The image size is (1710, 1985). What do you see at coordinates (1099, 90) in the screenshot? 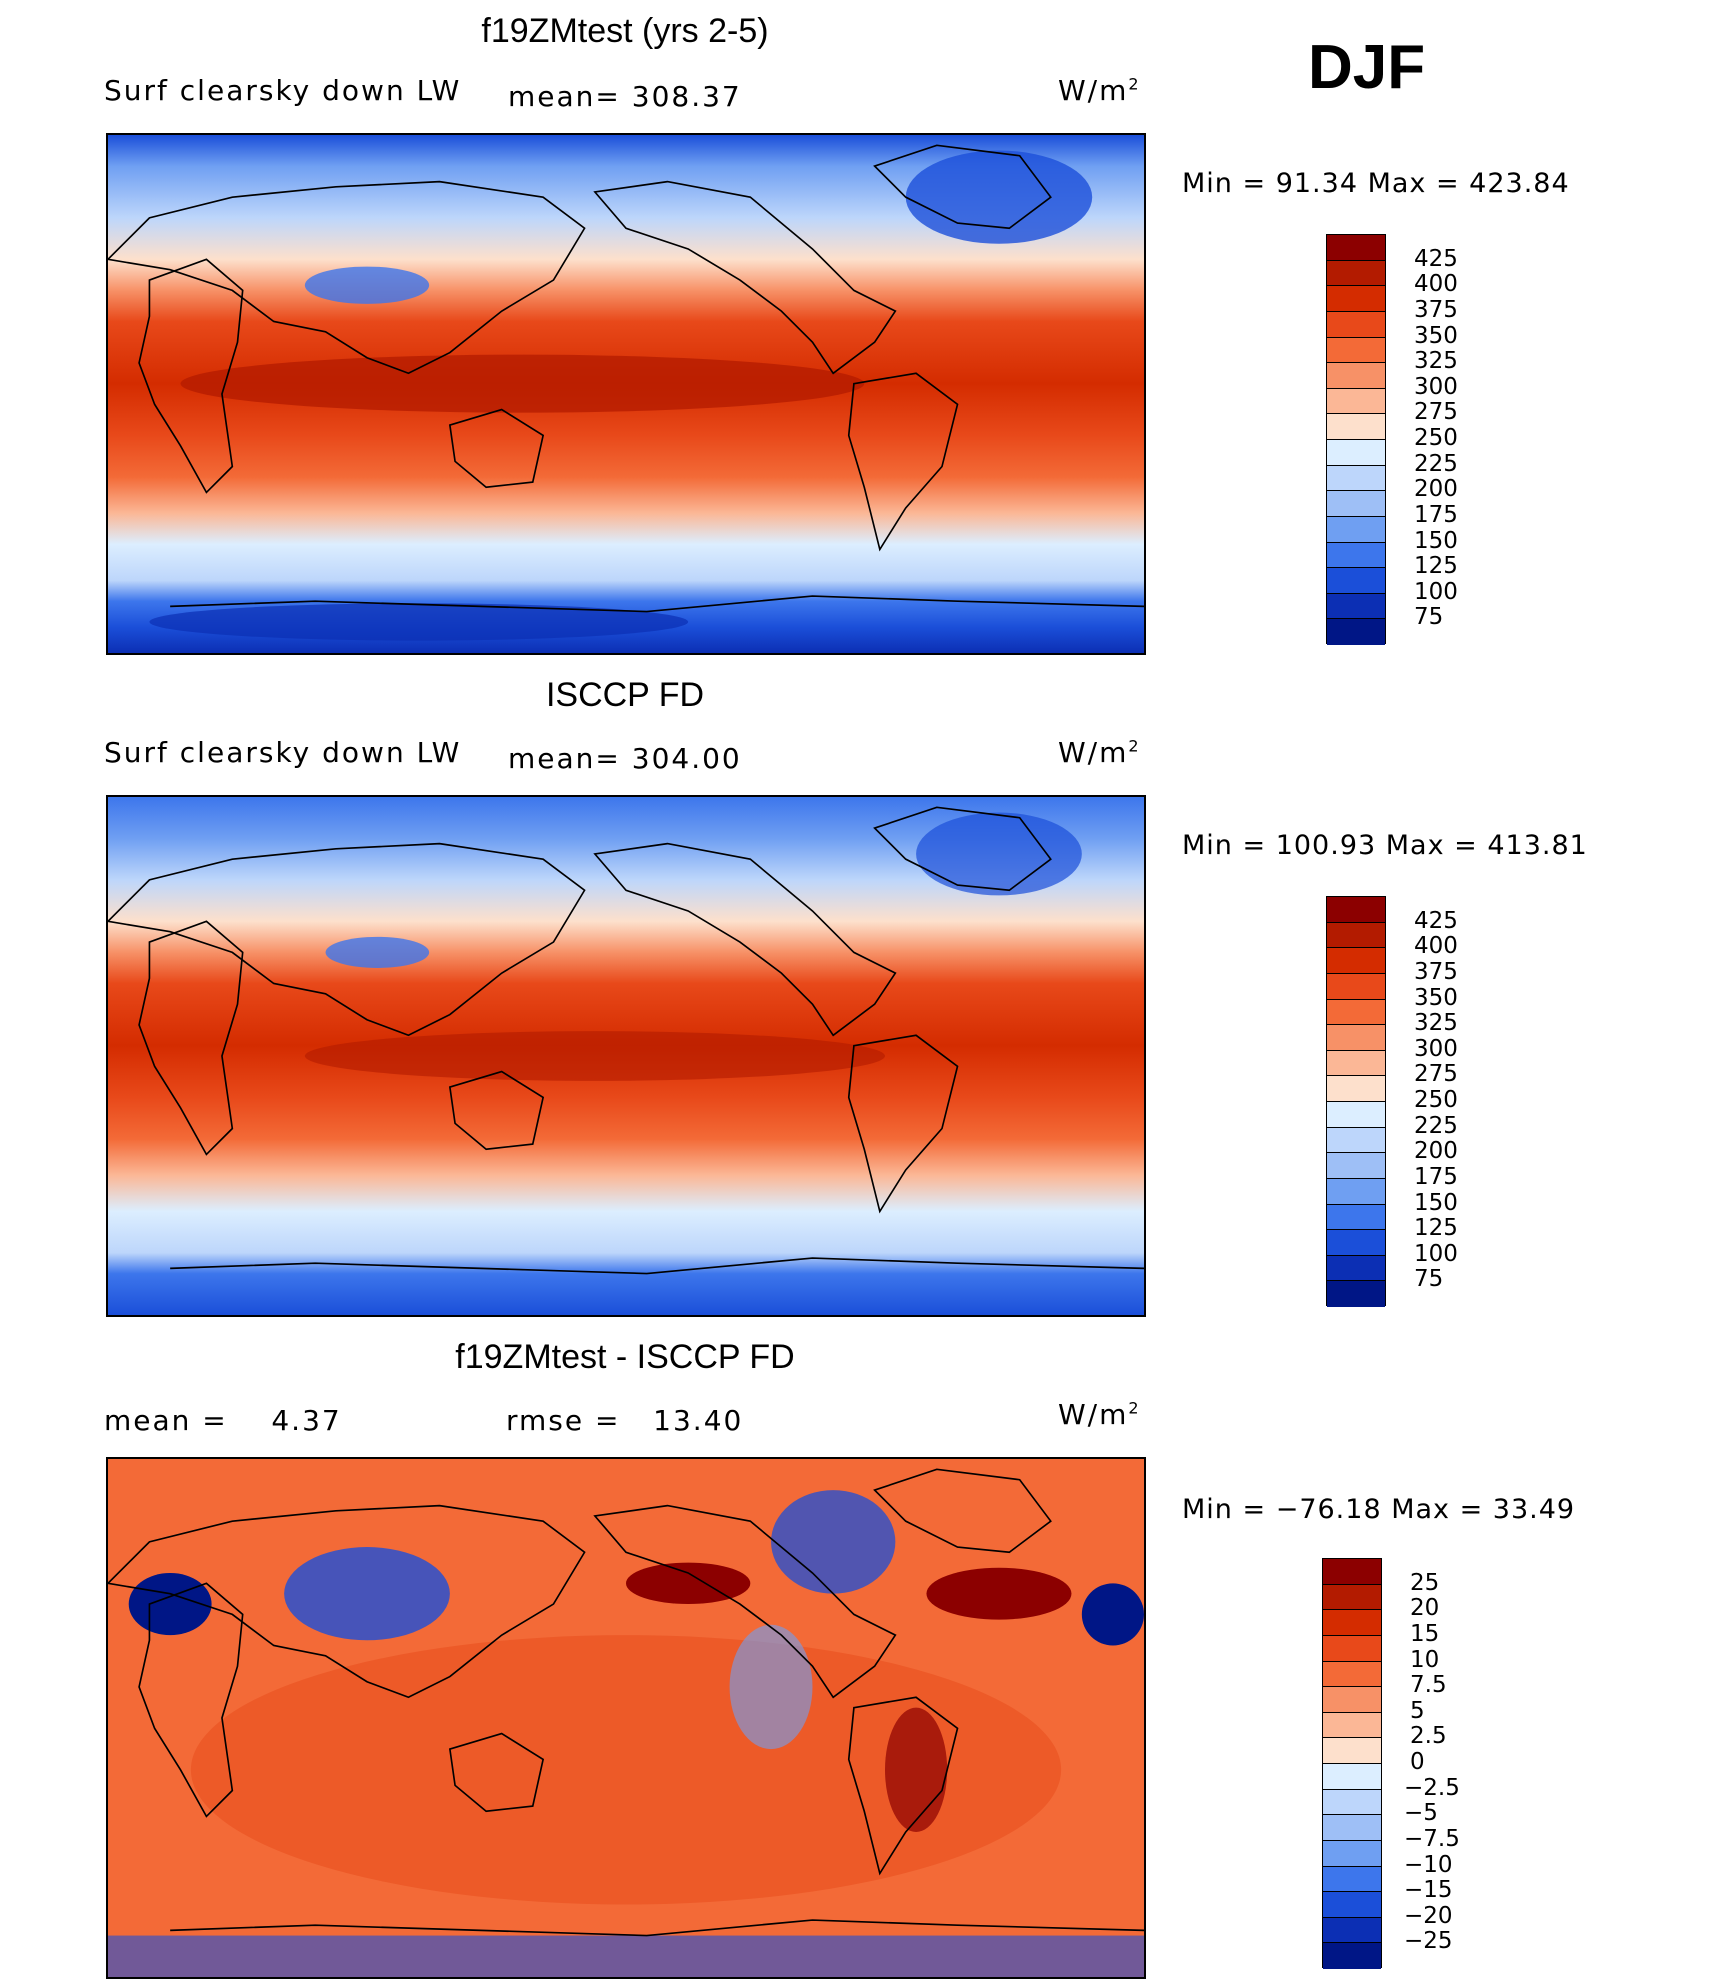
I see `panel1-units: W/m2` at bounding box center [1099, 90].